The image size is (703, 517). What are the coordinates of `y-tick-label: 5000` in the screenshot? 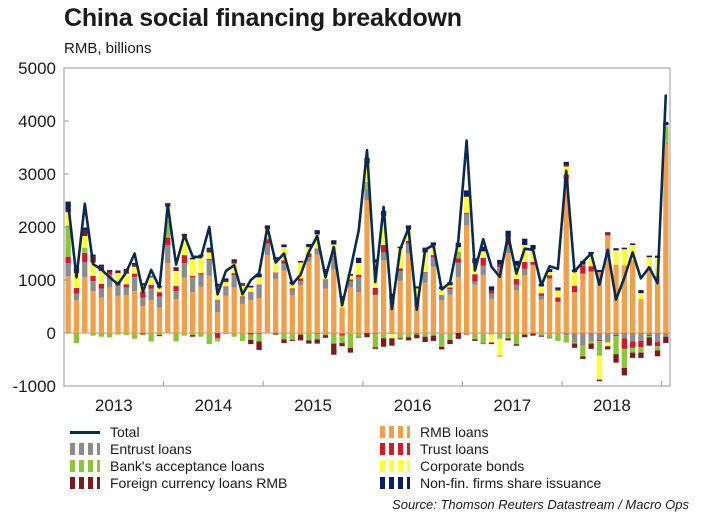 It's located at (37, 68).